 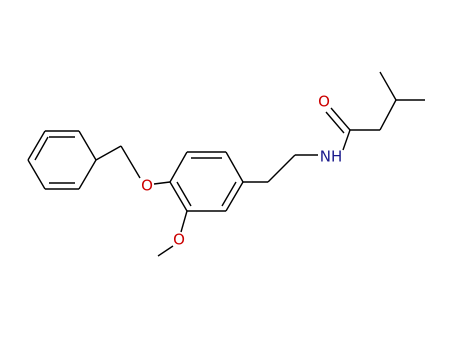 I want to click on ether-oxygen: O, so click(x=147, y=186).